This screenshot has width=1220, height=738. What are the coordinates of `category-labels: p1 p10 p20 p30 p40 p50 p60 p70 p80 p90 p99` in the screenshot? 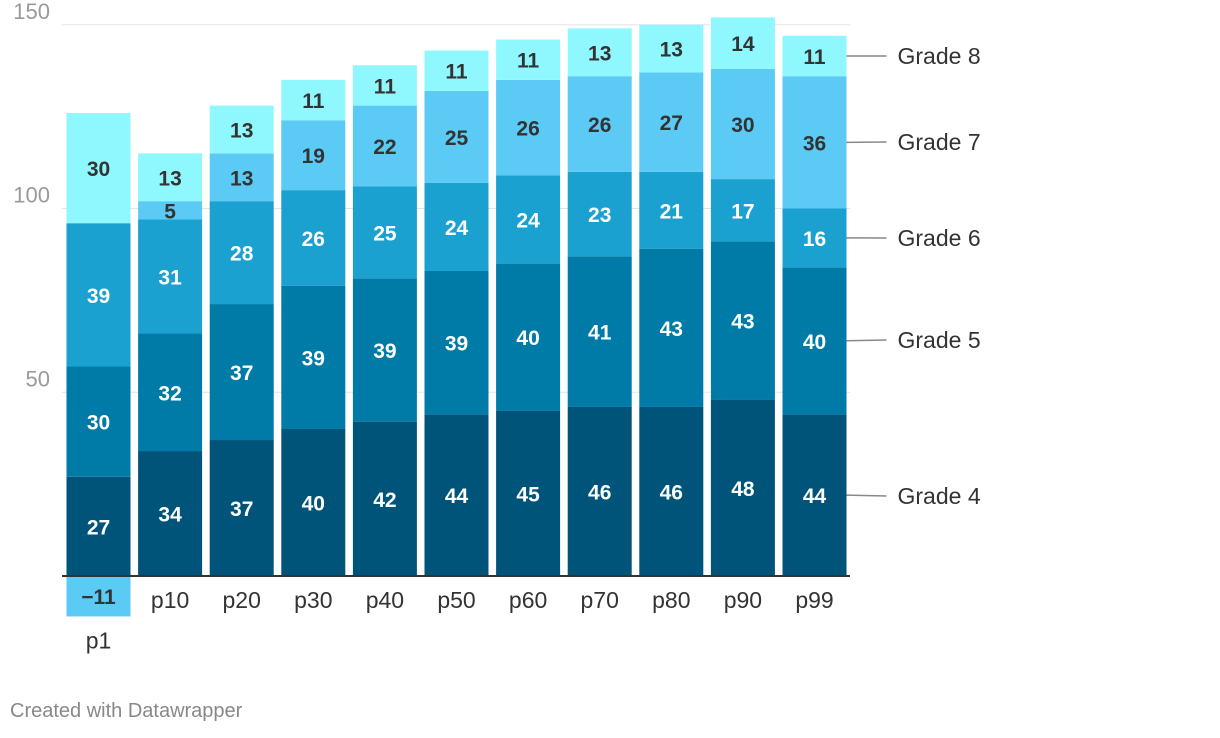 It's located at (460, 620).